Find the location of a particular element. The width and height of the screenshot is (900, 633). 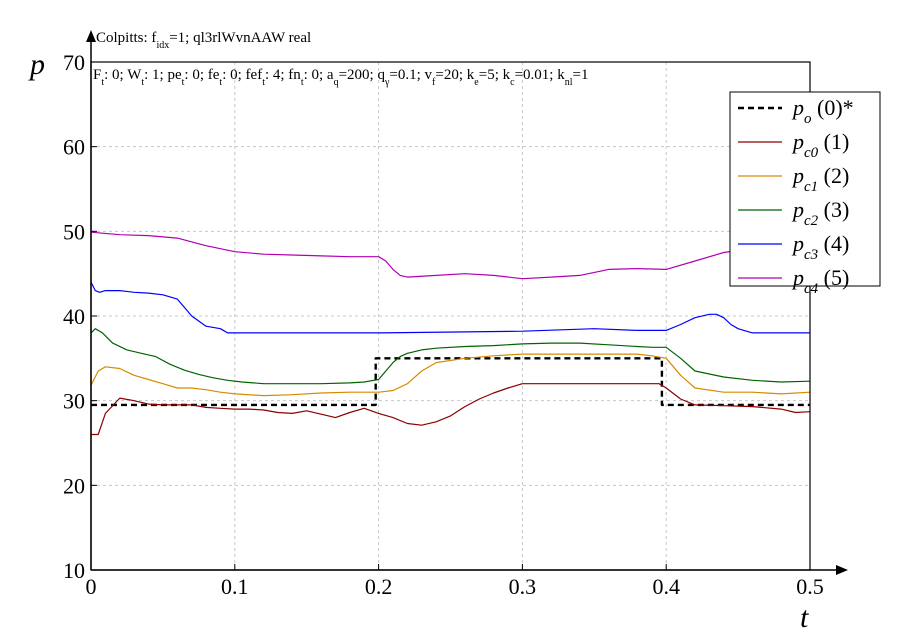

param-text: =0.01; k is located at coordinates (540, 75).